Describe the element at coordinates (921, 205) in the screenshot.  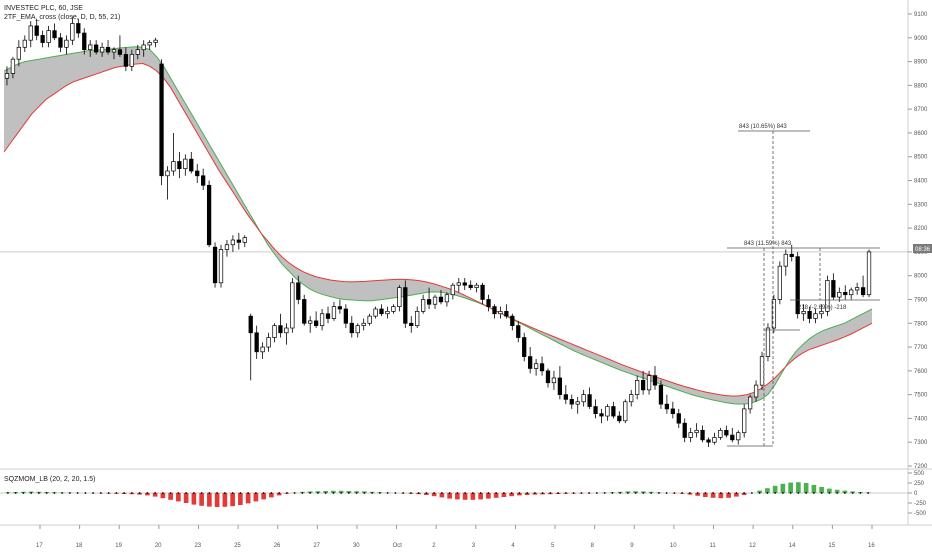
I see `price-tick-label: 8300` at that location.